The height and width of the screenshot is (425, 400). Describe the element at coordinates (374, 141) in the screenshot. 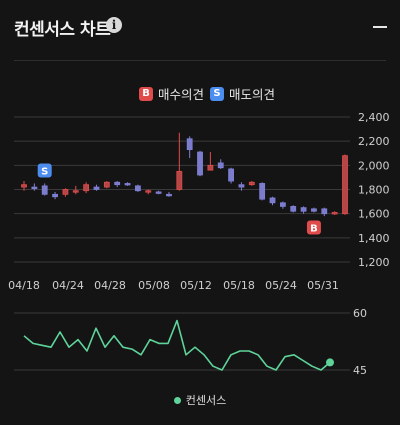

I see `y-tick-label: 2,200` at that location.